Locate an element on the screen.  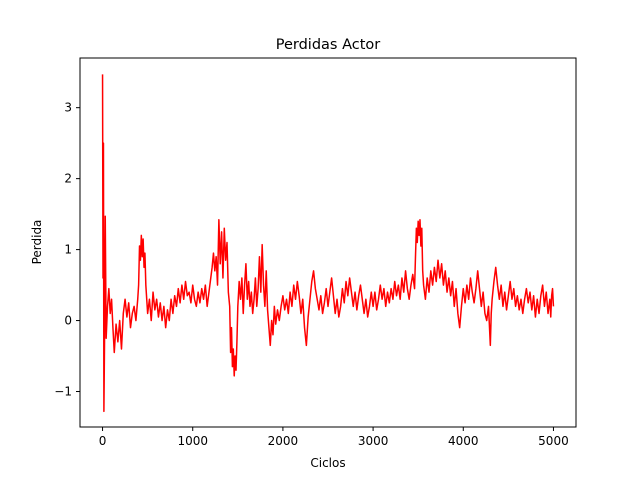
y-tick-label: 2 is located at coordinates (68, 179).